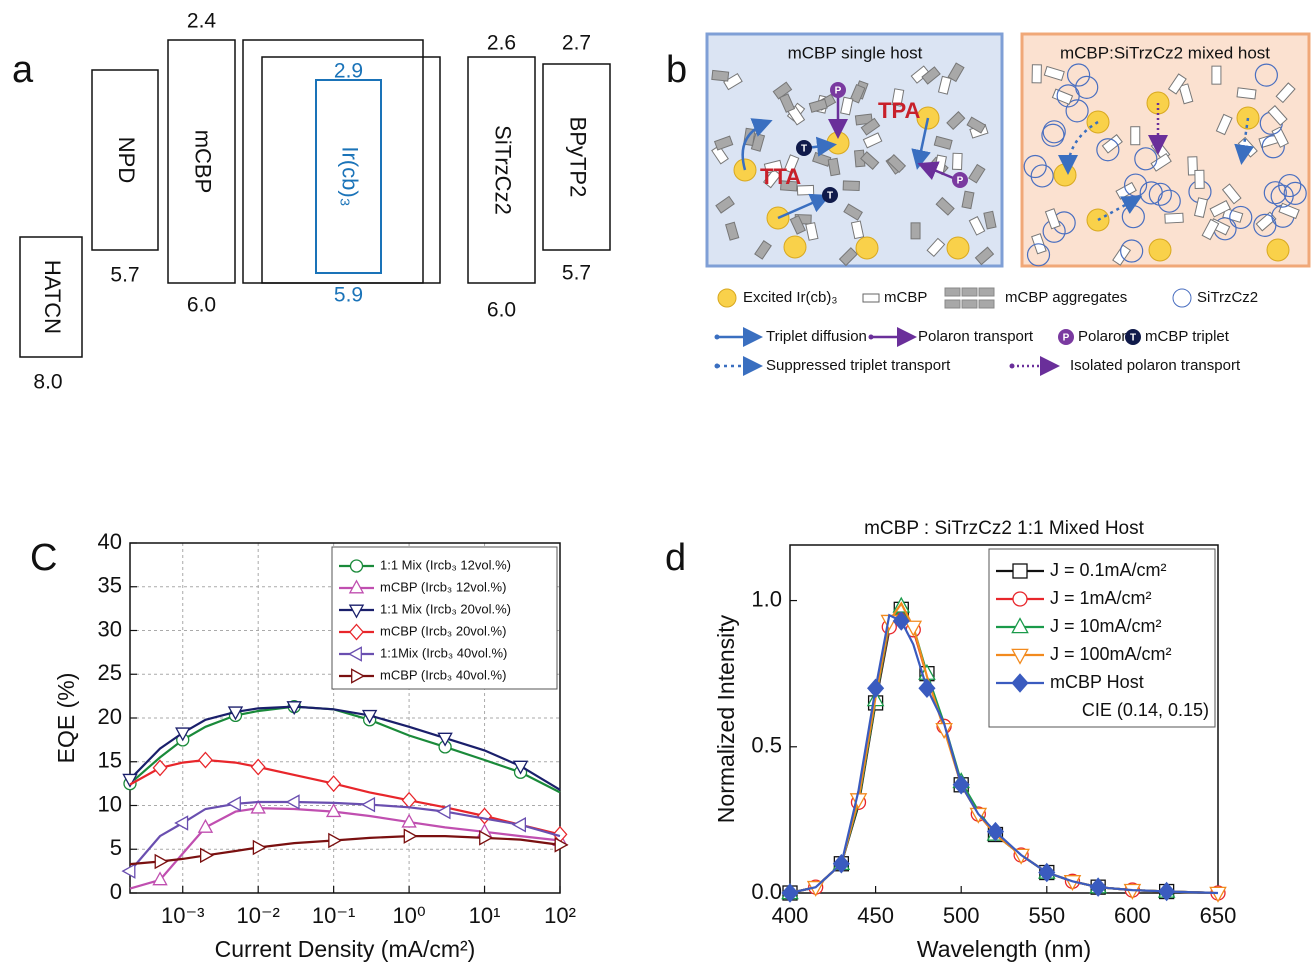 This screenshot has height=967, width=1311. What do you see at coordinates (1111, 654) in the screenshot?
I see `legend-text: J = 100mA/cm²` at bounding box center [1111, 654].